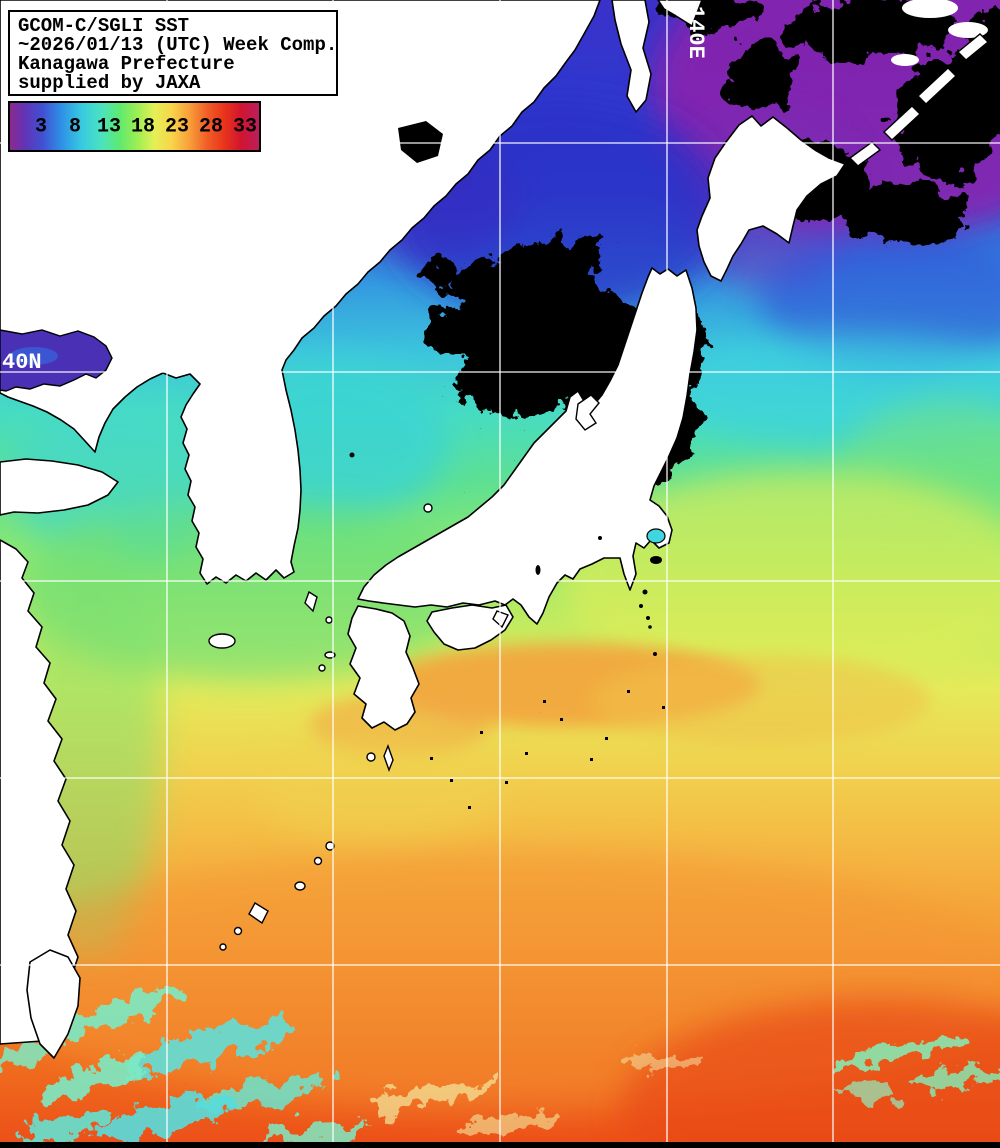 The image size is (1000, 1148). Describe the element at coordinates (104, 26) in the screenshot. I see `title-line-product: GCOM-C/SGLI SST` at that location.